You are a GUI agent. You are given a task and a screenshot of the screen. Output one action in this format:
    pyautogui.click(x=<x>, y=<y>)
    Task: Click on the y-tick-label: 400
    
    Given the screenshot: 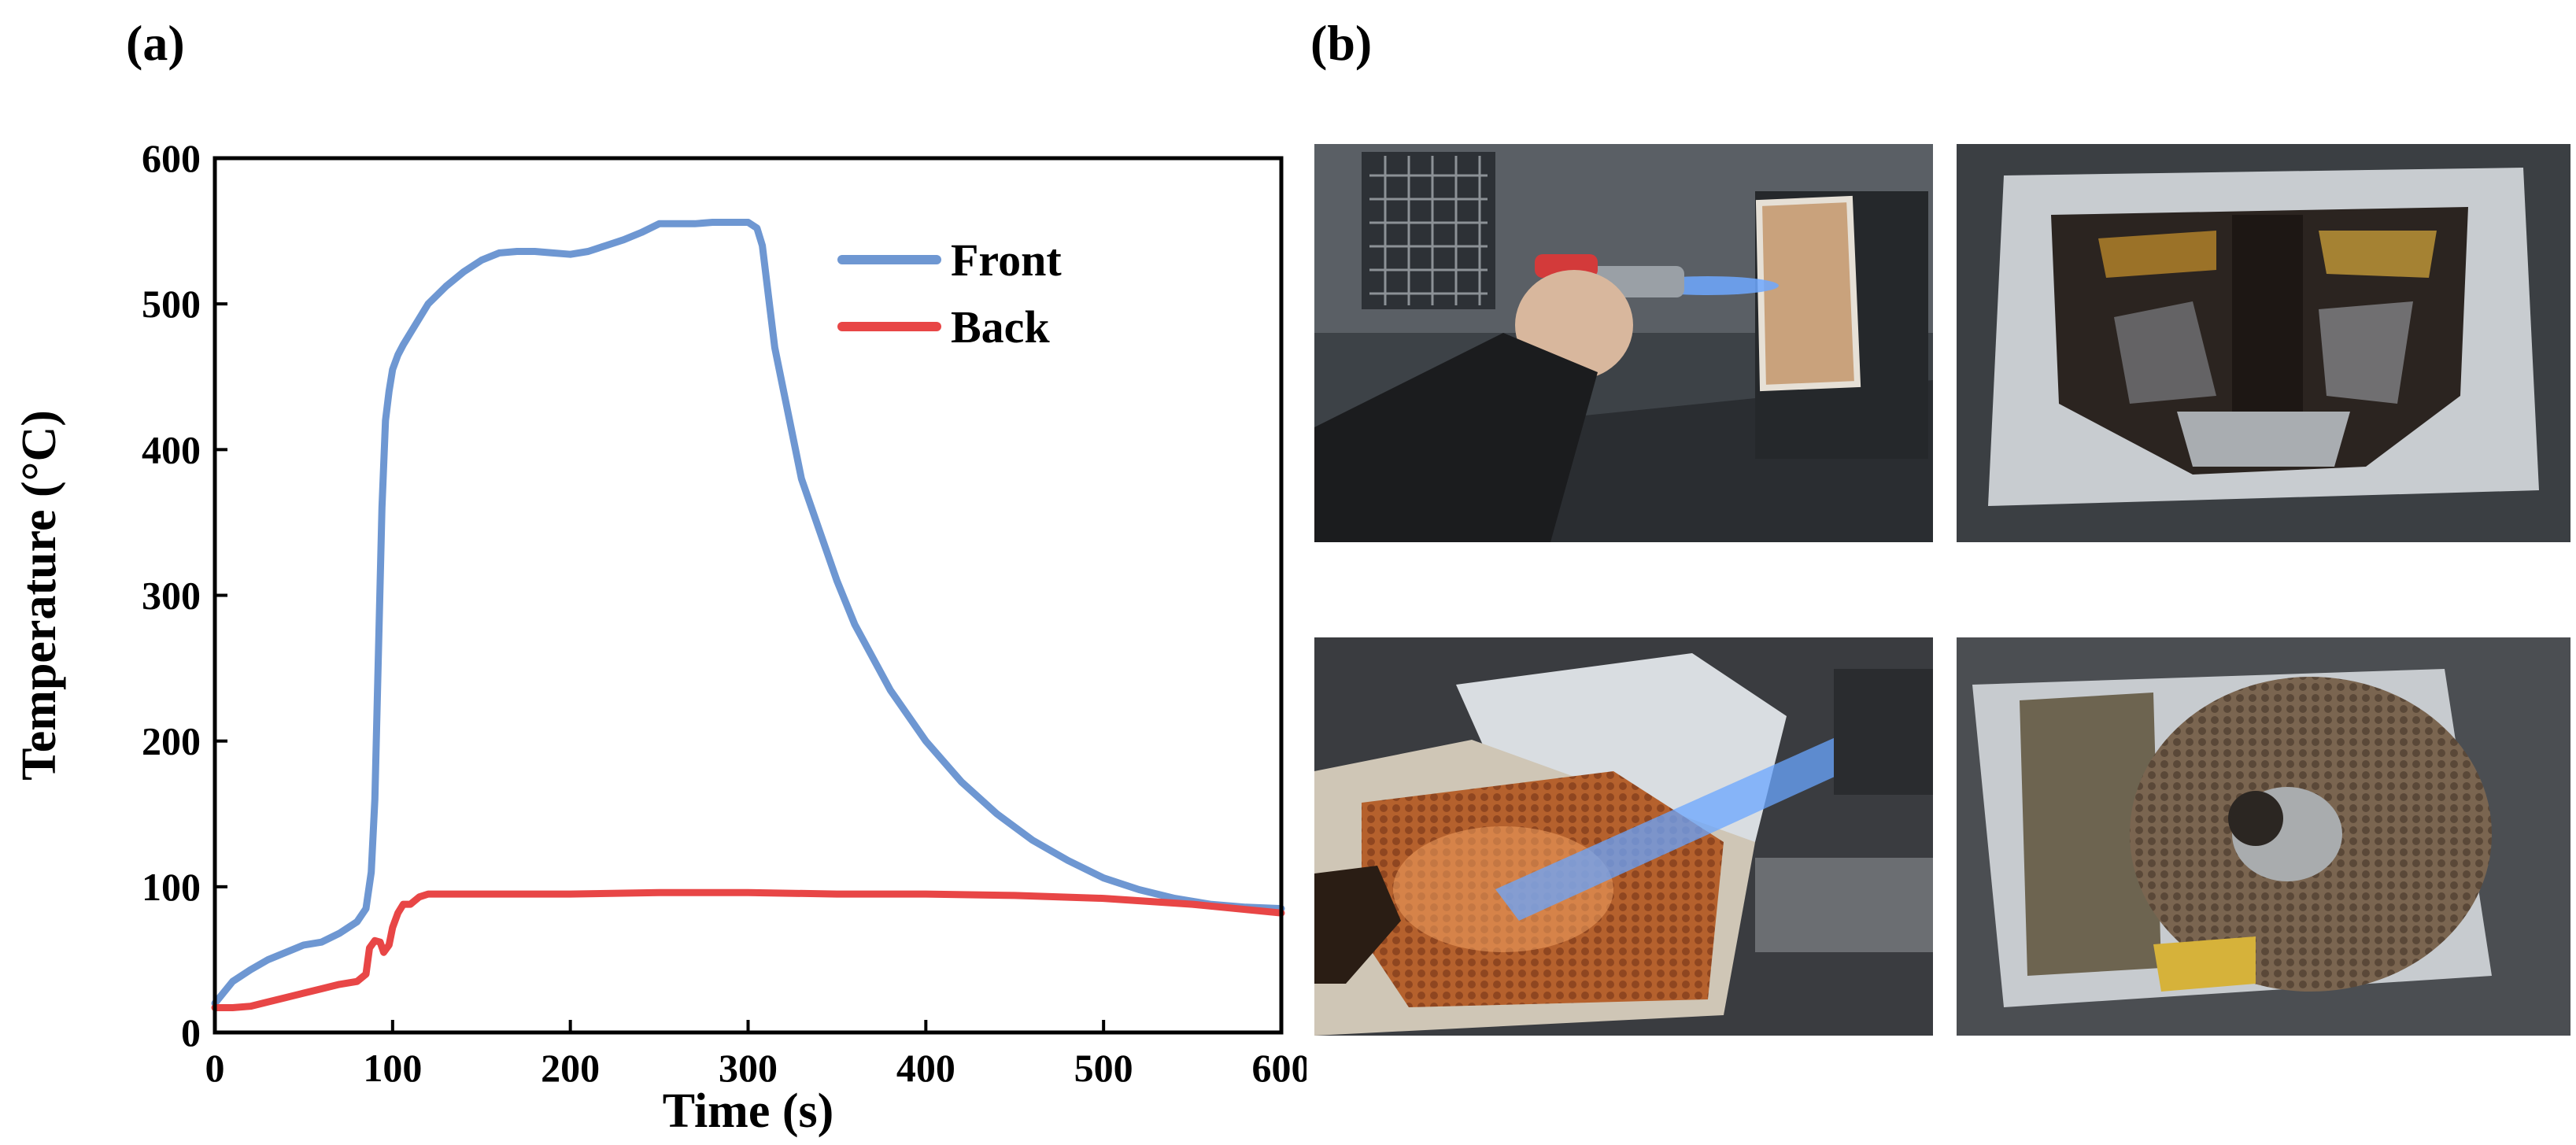 What is the action you would take?
    pyautogui.click(x=171, y=449)
    